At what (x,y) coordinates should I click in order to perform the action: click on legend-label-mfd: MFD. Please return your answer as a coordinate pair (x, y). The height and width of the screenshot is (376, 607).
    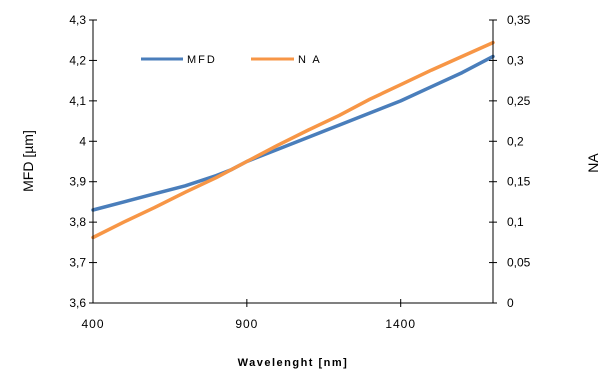
    Looking at the image, I should click on (202, 60).